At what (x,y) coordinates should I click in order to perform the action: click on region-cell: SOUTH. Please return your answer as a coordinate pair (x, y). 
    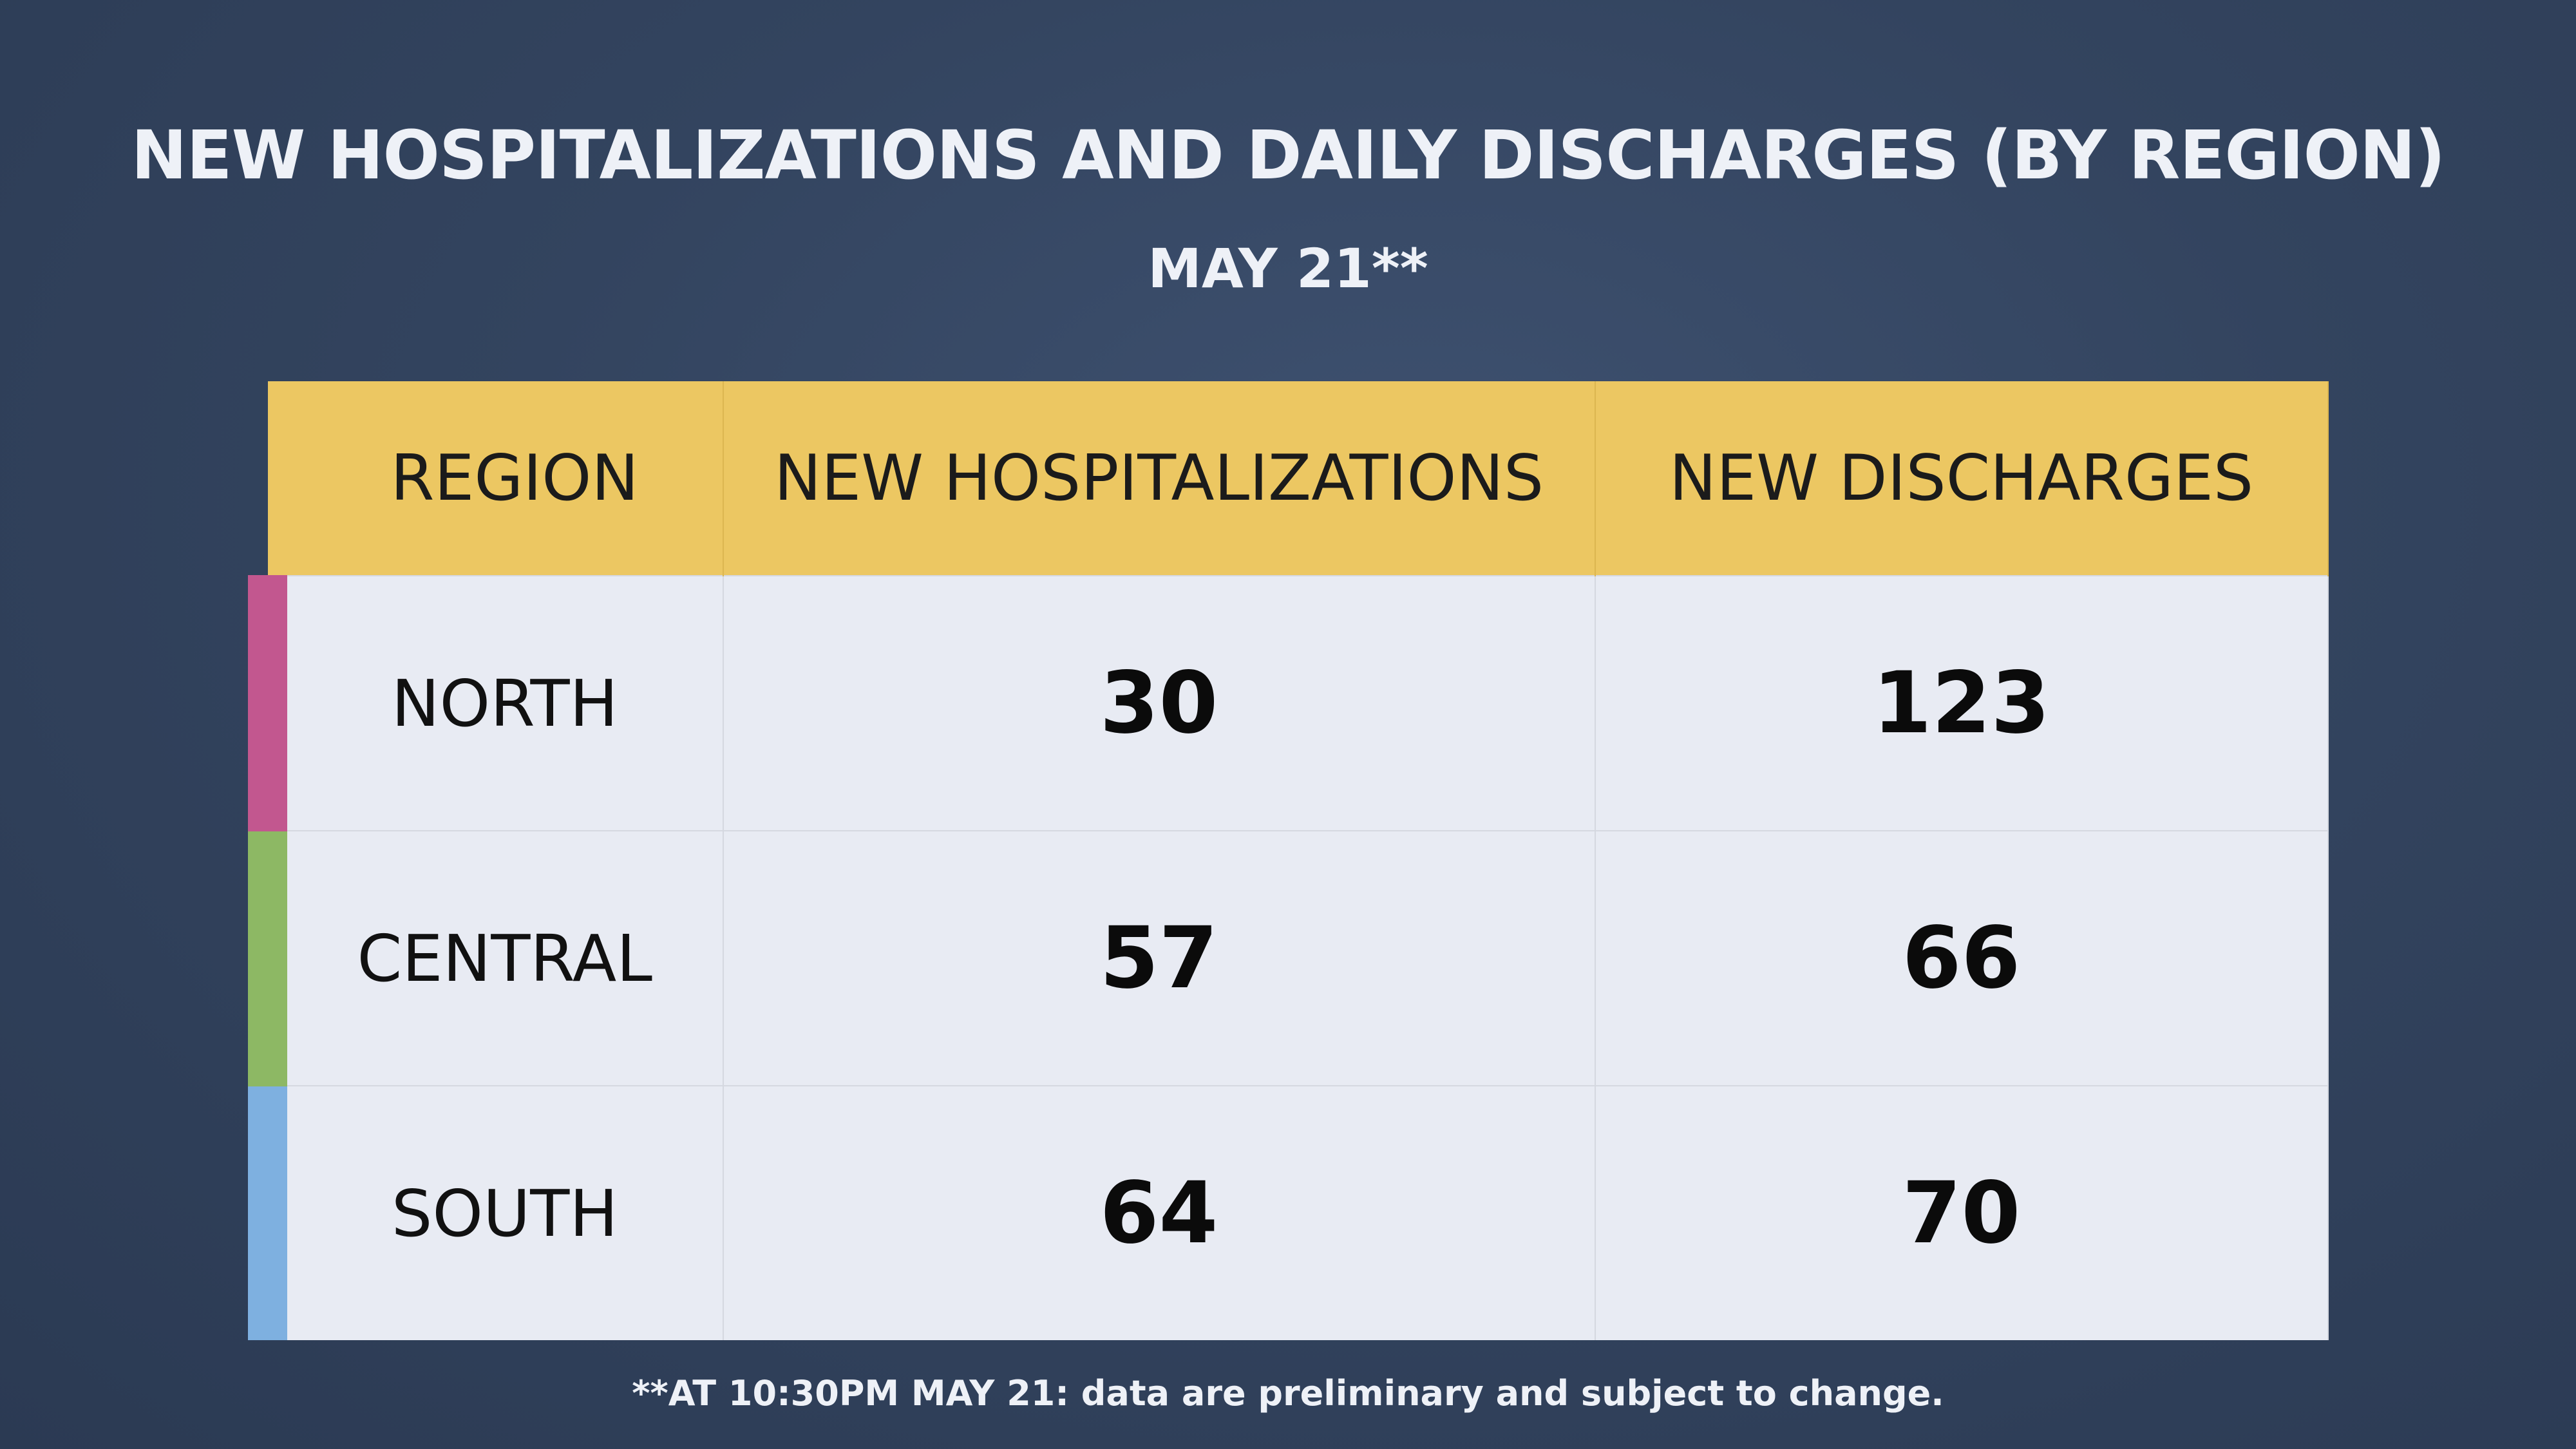
    Looking at the image, I should click on (486, 1212).